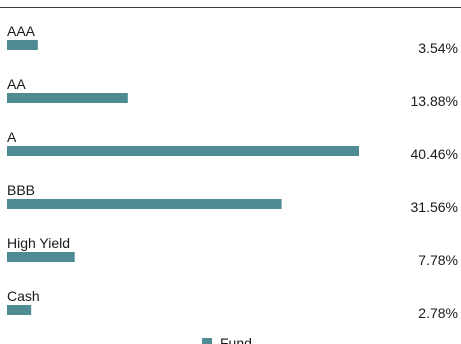 This screenshot has width=461, height=344. Describe the element at coordinates (23, 296) in the screenshot. I see `category-label-cash: Cash` at that location.